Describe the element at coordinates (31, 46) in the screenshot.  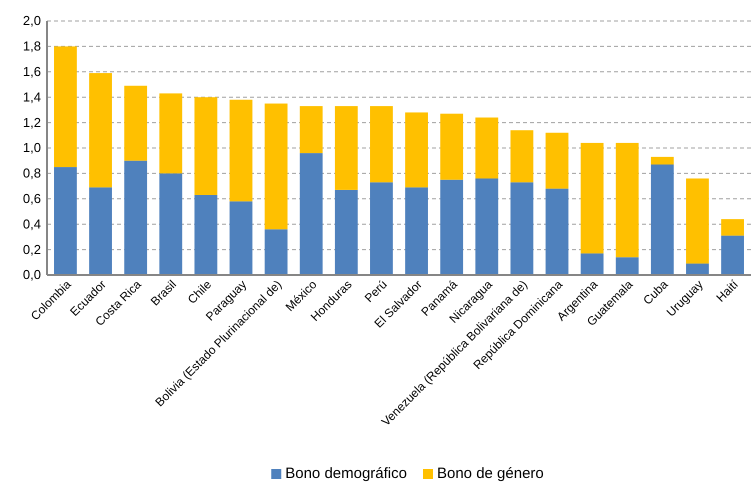
I see `y-tick-label: 1,8` at that location.